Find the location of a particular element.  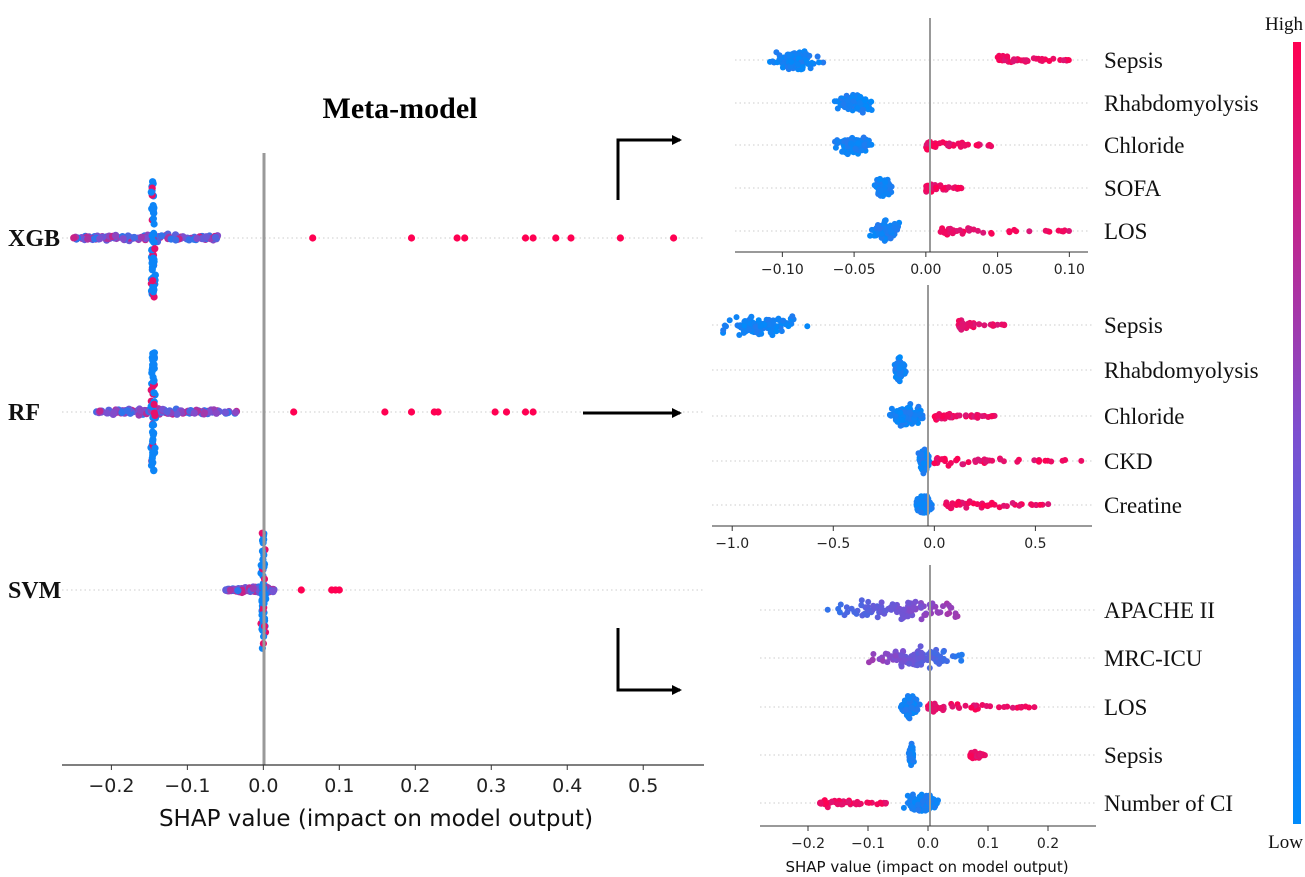

x-tick-label: −0.05 is located at coordinates (854, 270).